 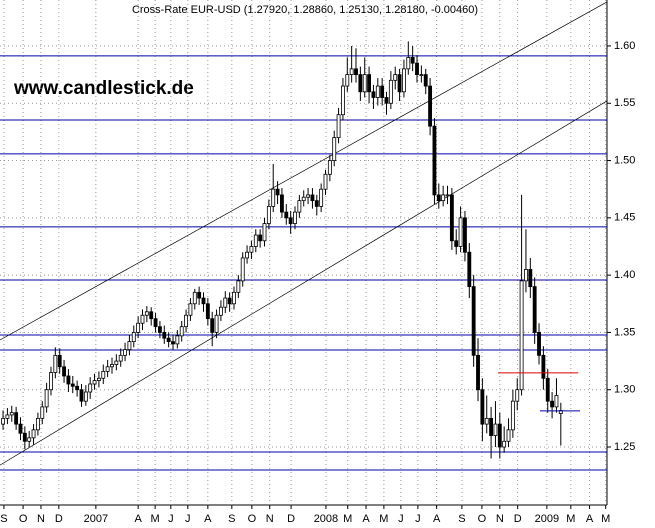 What do you see at coordinates (96, 519) in the screenshot?
I see `x-tick-label: 2007` at bounding box center [96, 519].